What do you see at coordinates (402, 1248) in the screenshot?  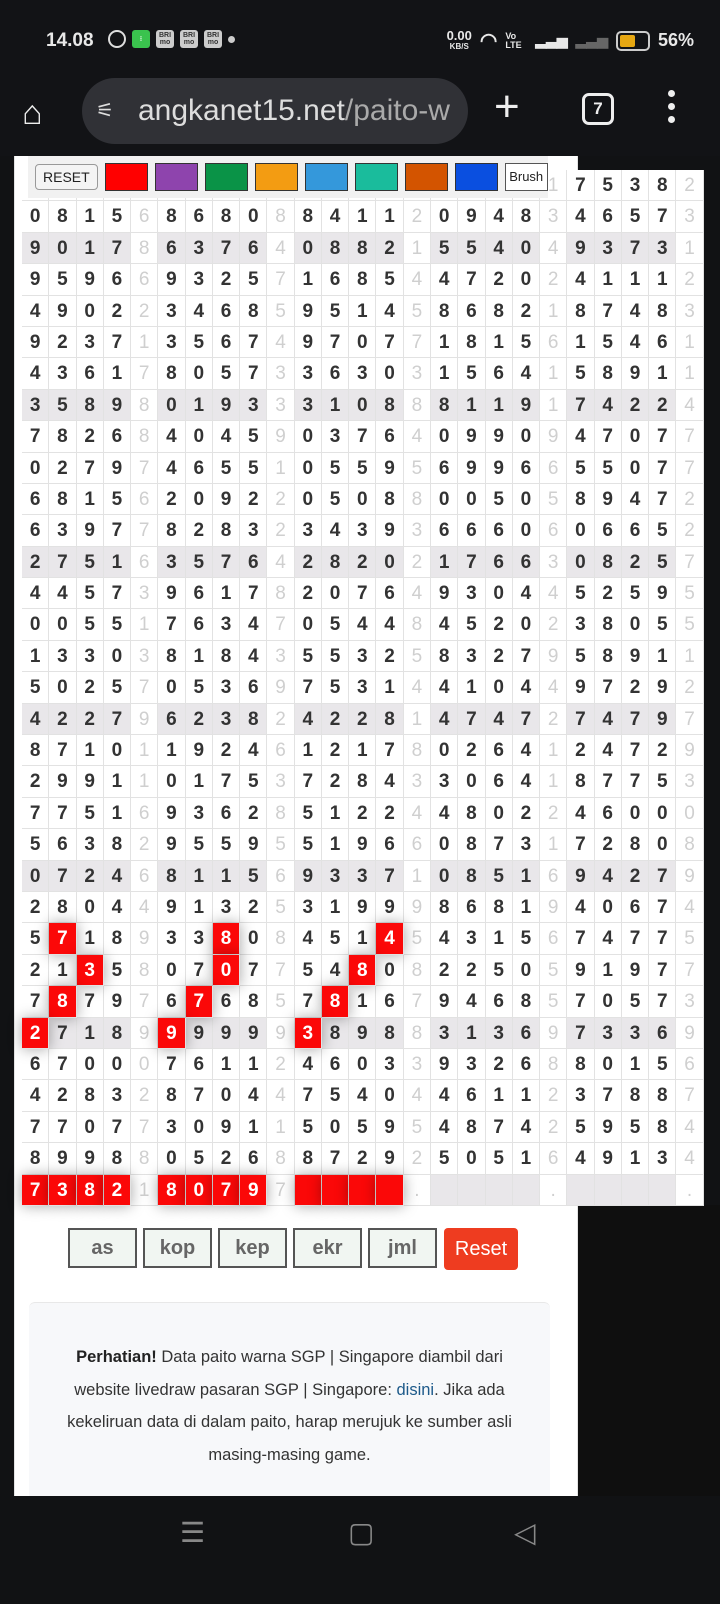 I see `filter-jml-button: jml` at bounding box center [402, 1248].